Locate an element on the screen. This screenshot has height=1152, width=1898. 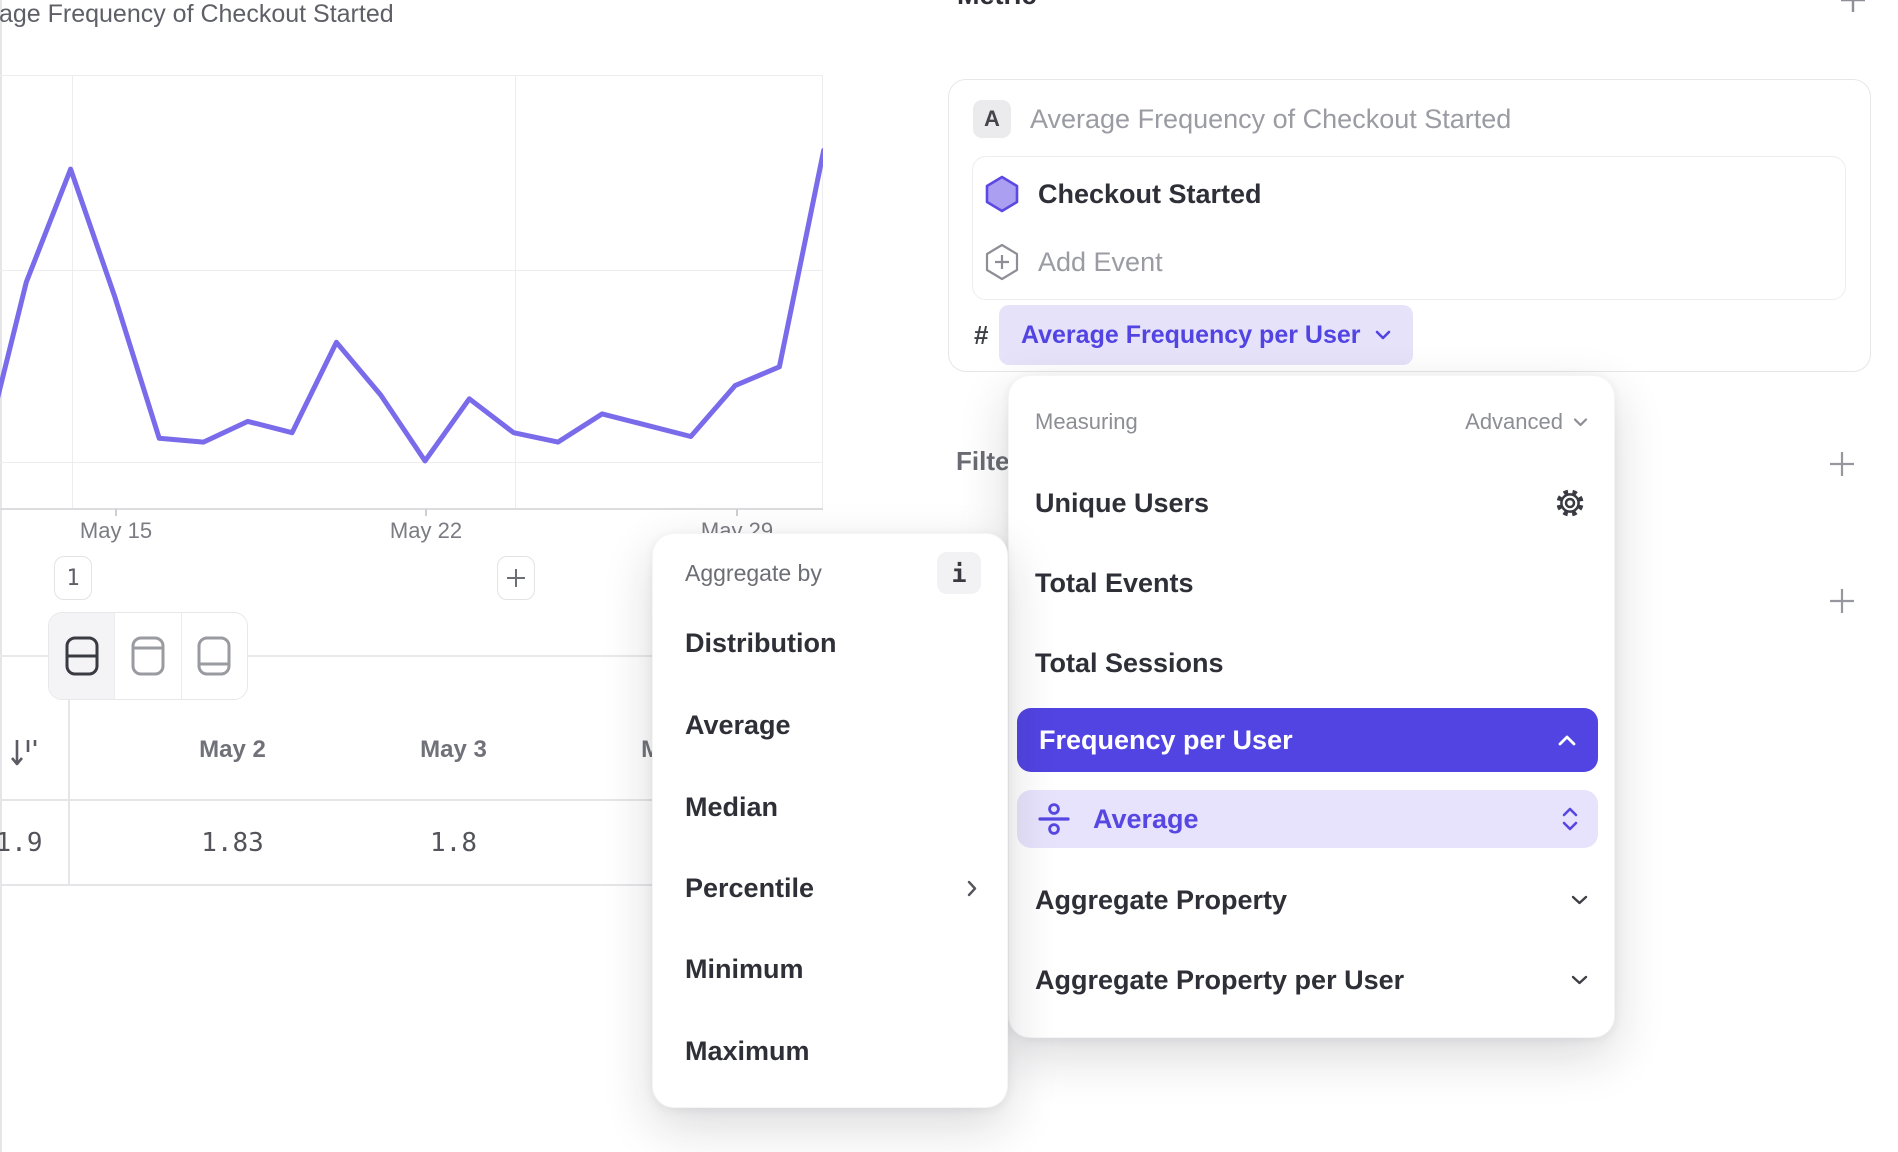
x-tick-label: May 22 is located at coordinates (426, 530).